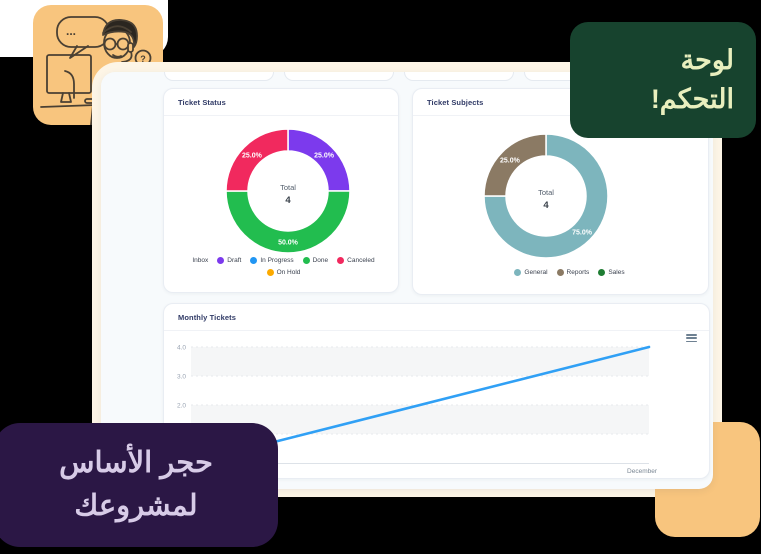 The image size is (761, 554). I want to click on monitor-icon, so click(69, 74).